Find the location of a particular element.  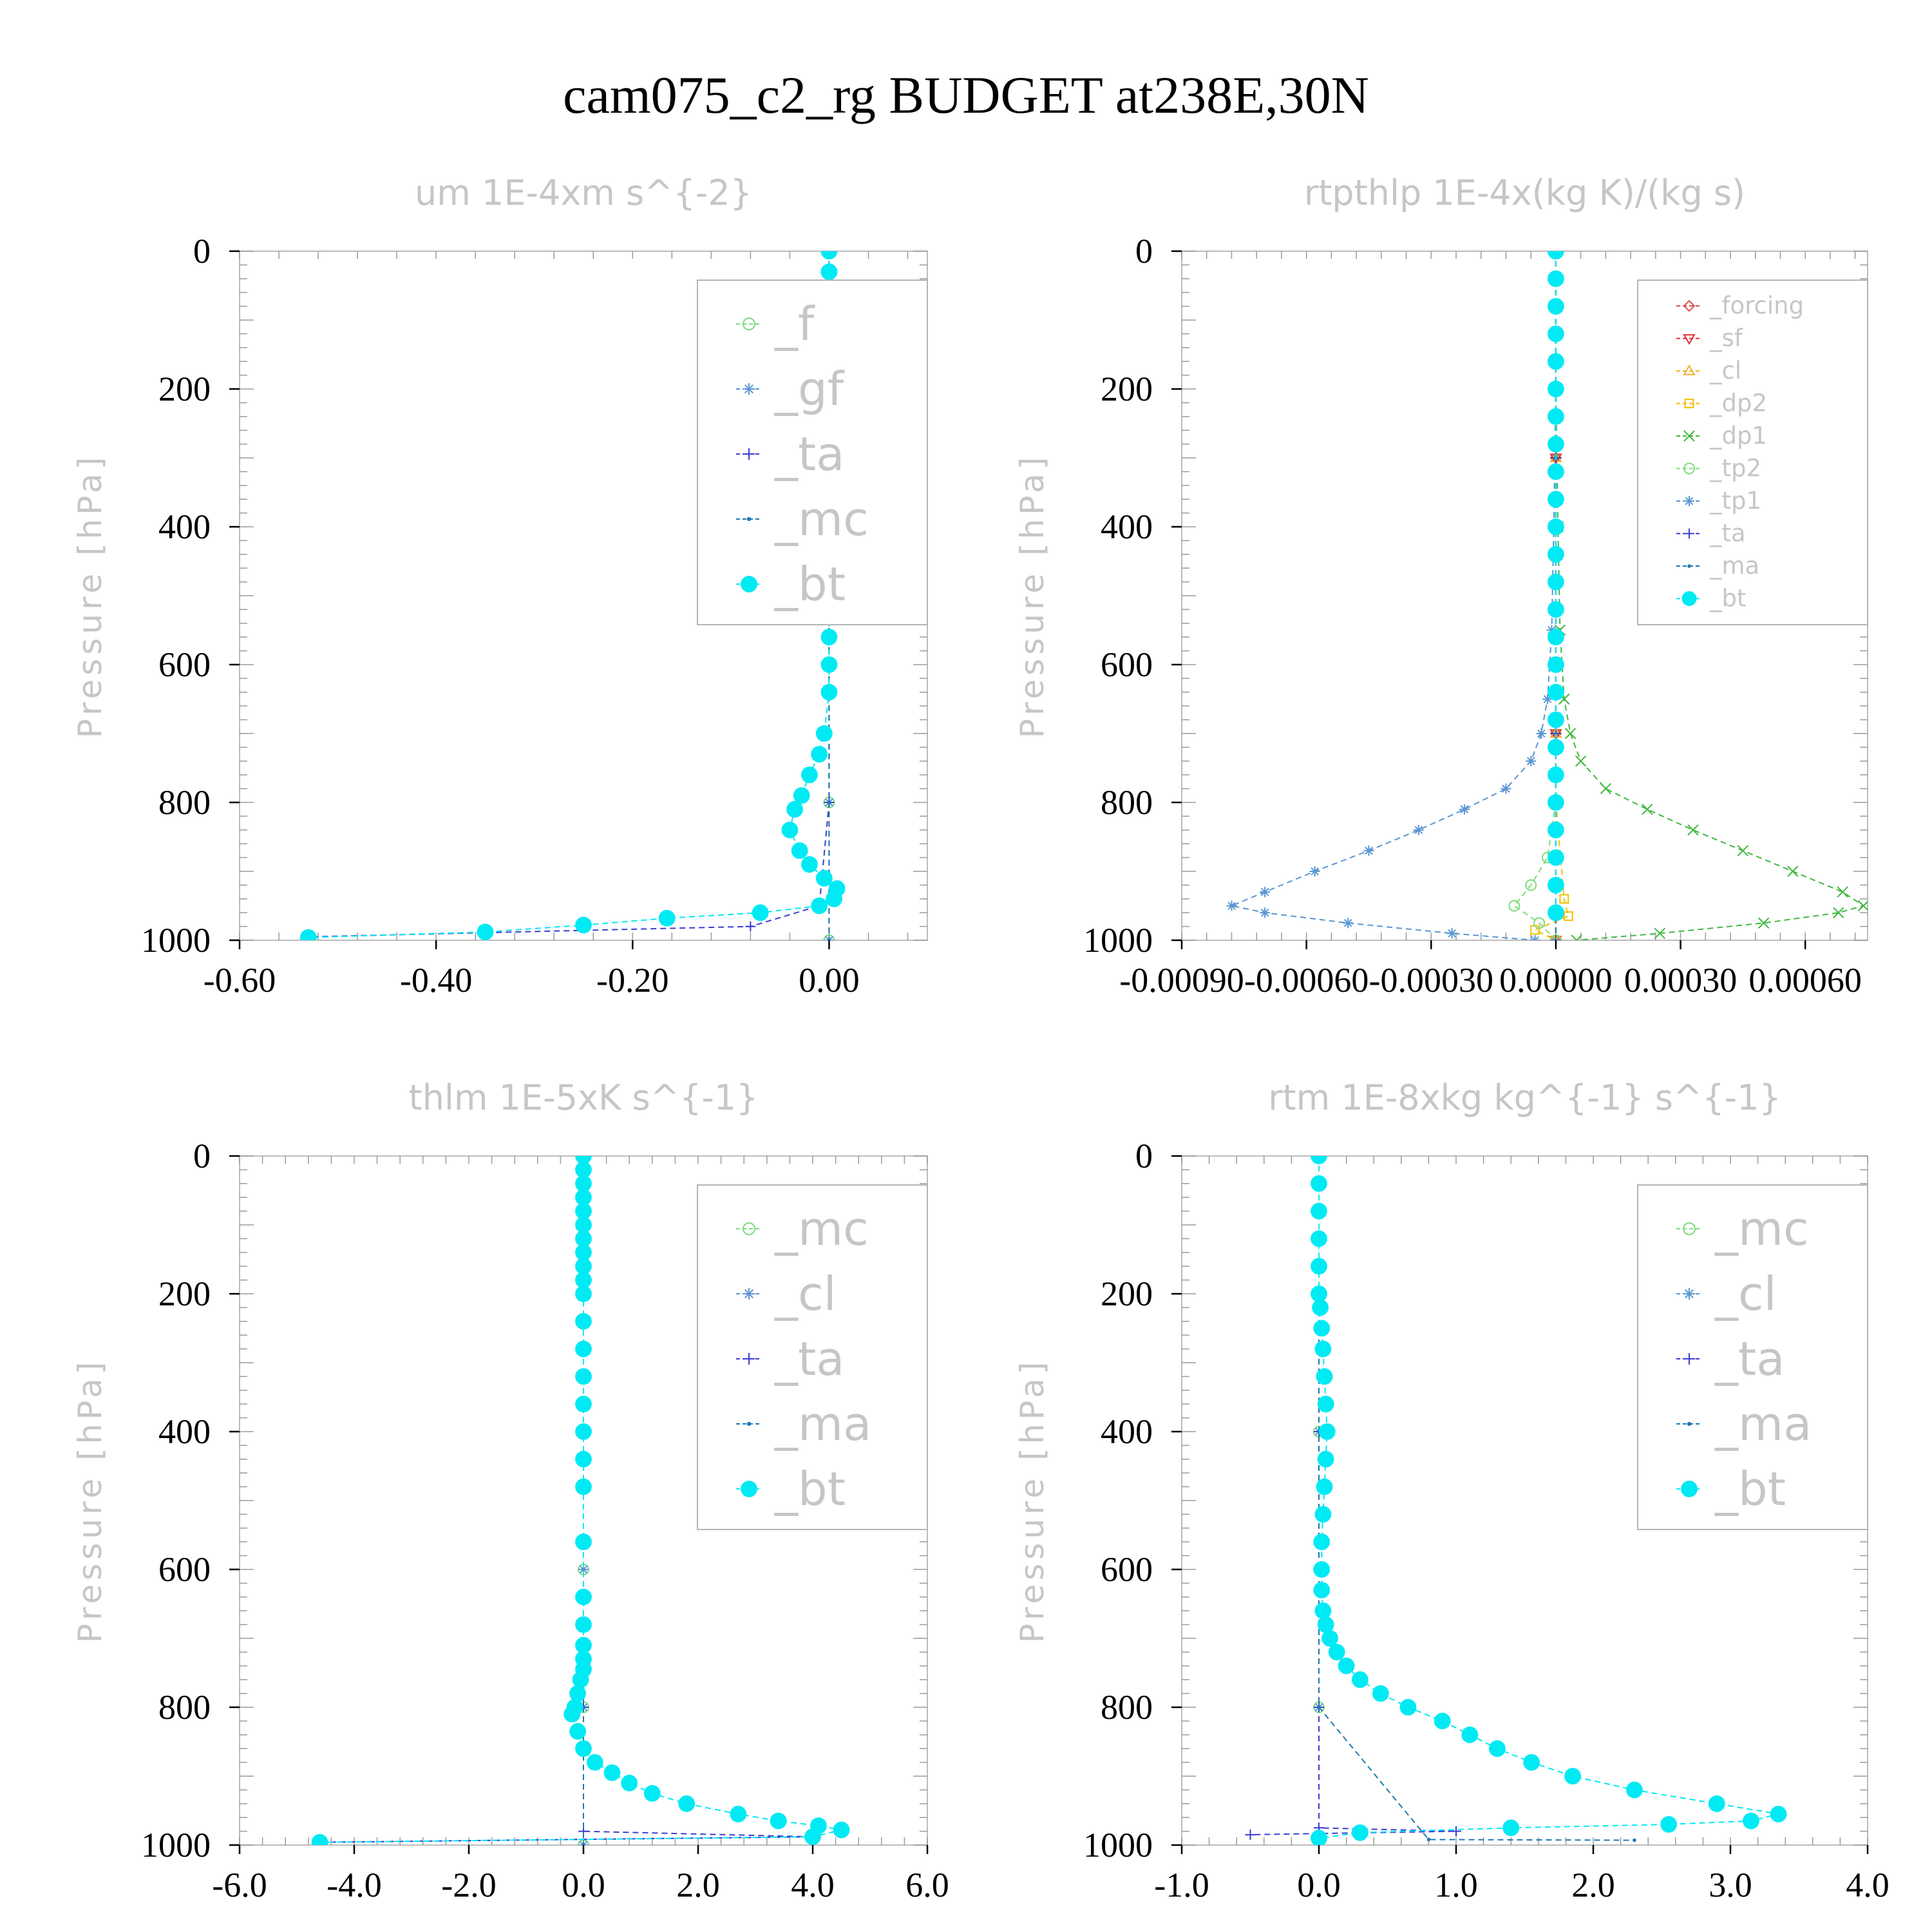

x-tick-label: 0.00030 is located at coordinates (1681, 980).